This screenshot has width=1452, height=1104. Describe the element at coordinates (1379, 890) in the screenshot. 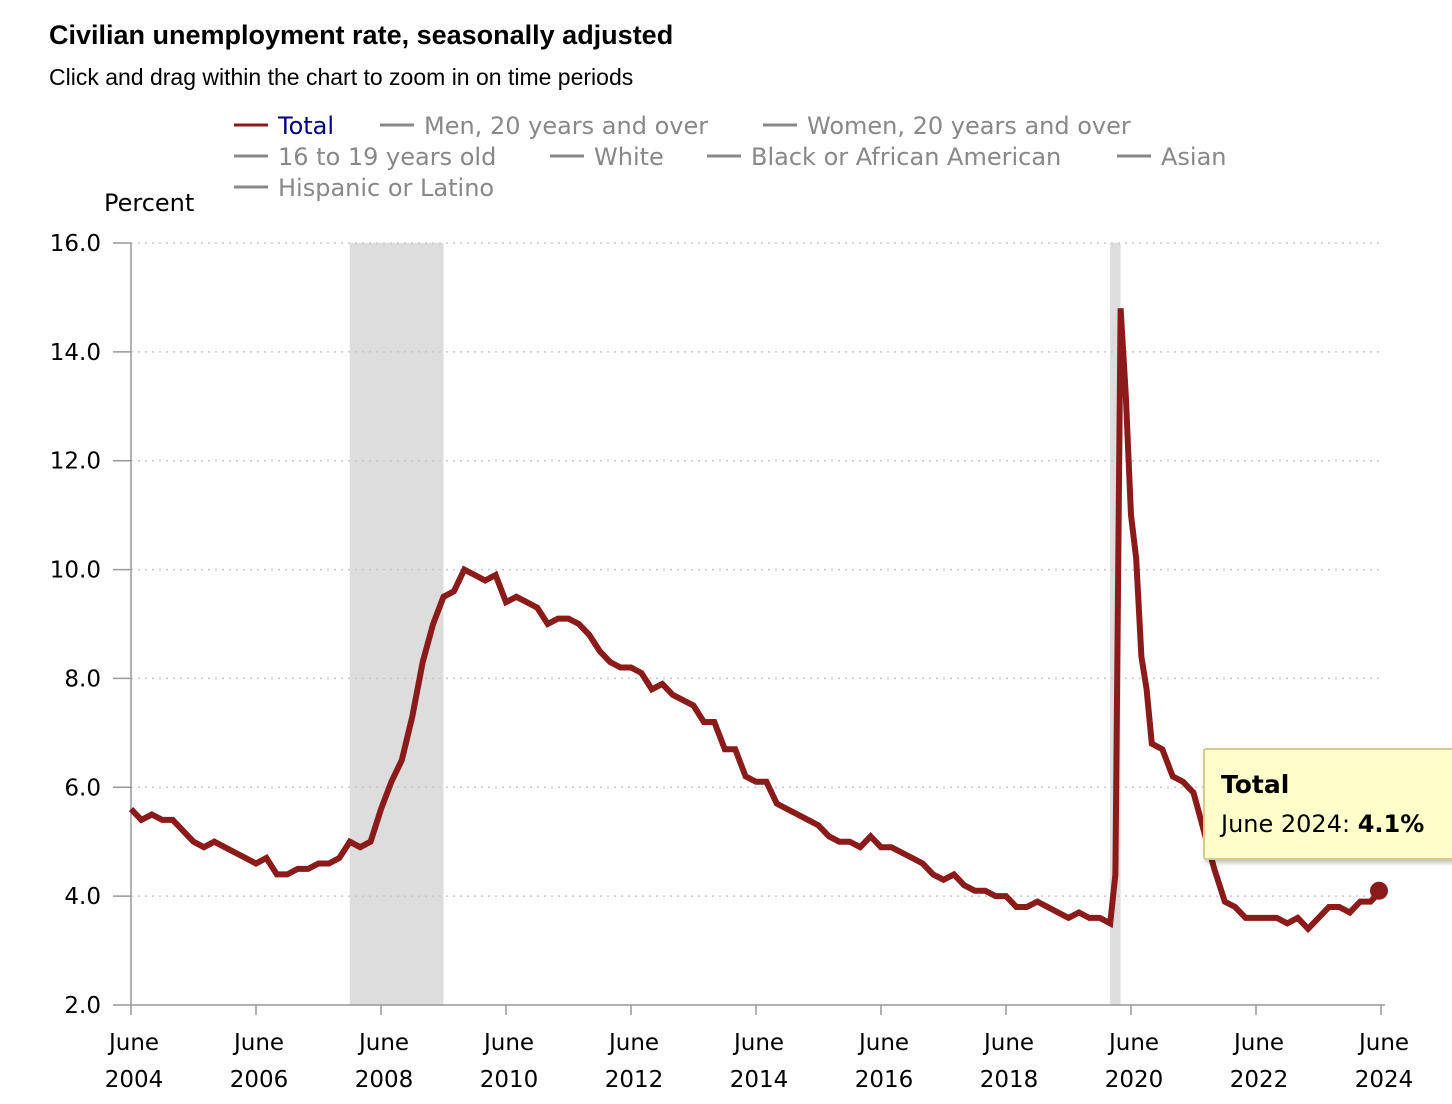

I see `highlight-marker` at that location.